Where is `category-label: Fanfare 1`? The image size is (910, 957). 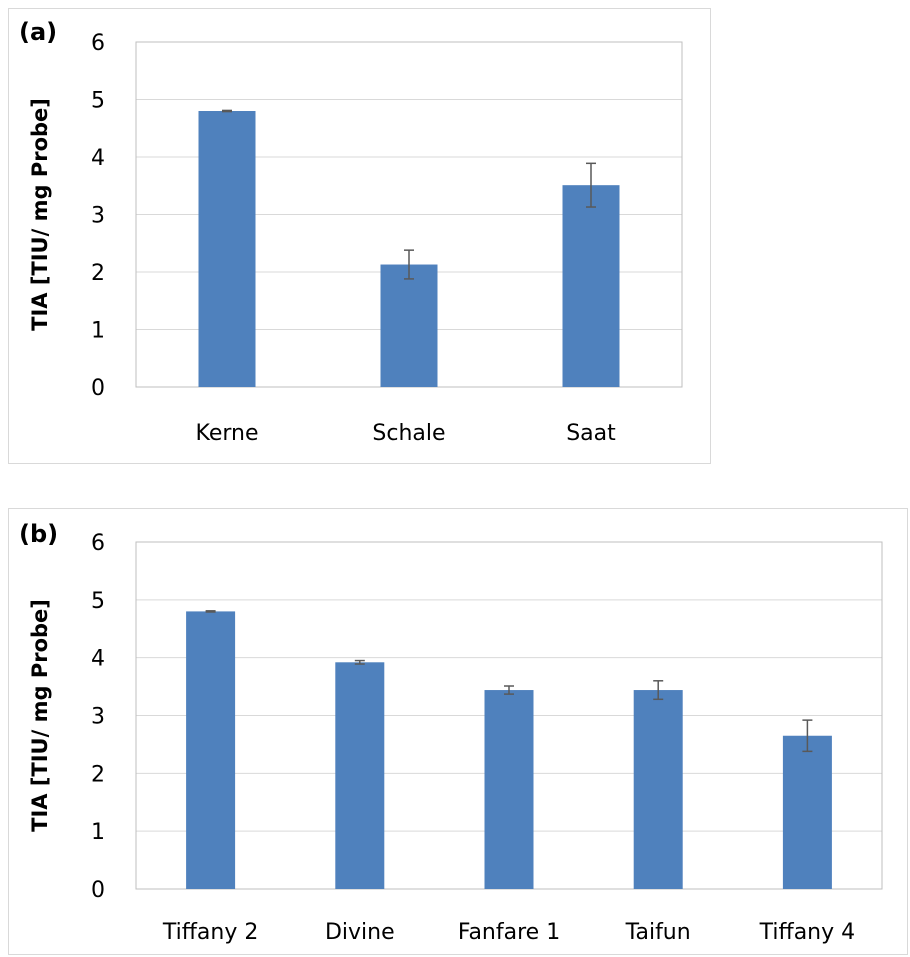 category-label: Fanfare 1 is located at coordinates (509, 932).